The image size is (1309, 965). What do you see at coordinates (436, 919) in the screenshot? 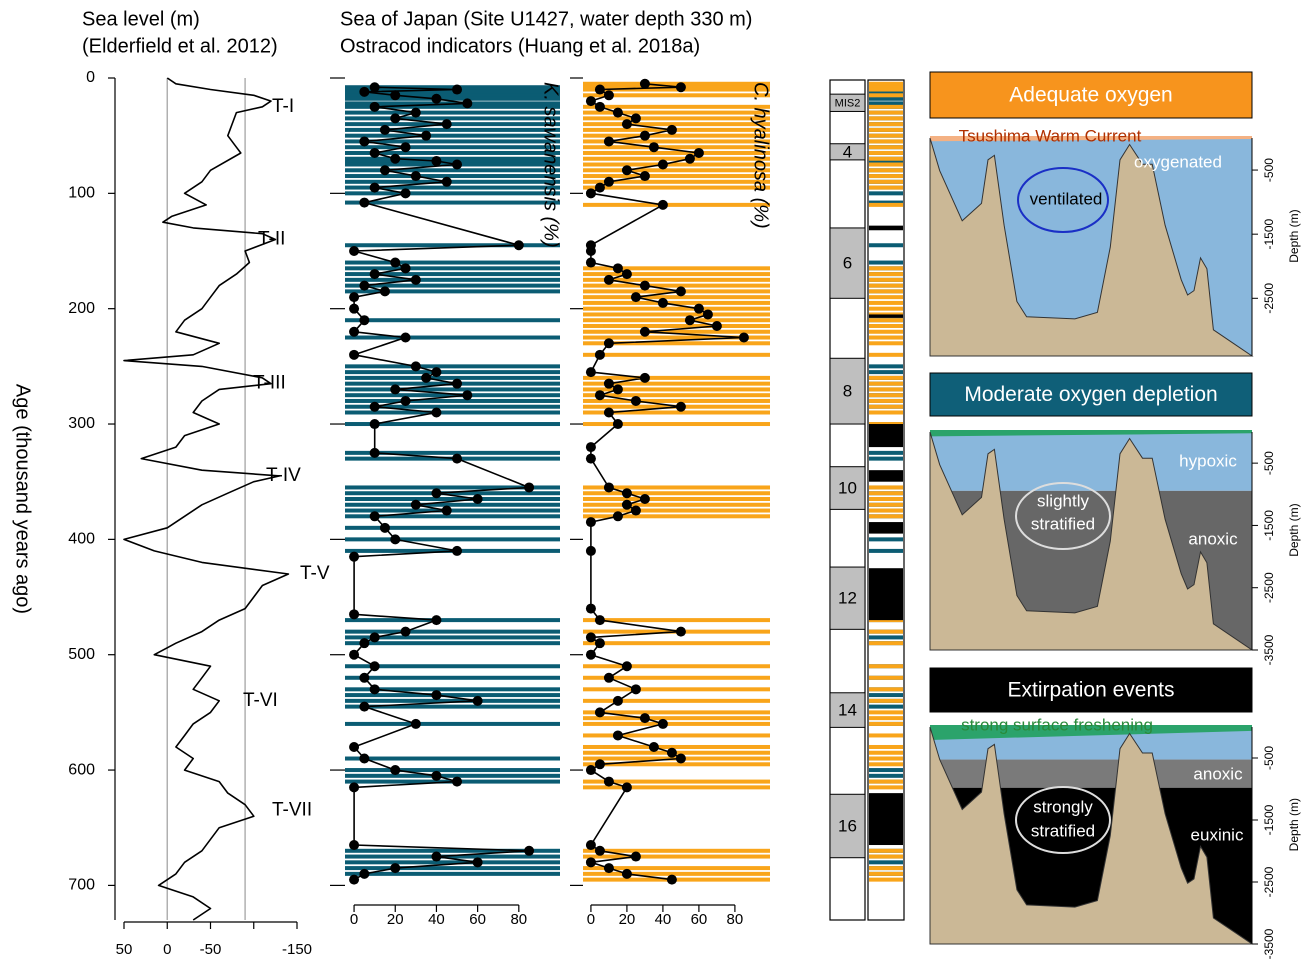
I see `value-tick-label: 40` at bounding box center [436, 919].